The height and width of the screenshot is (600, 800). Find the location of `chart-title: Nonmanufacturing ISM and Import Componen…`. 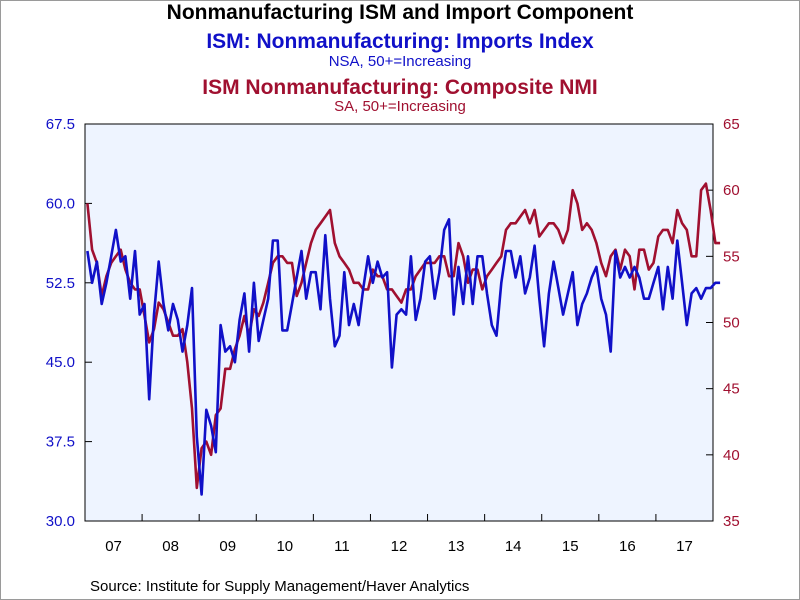

chart-title: Nonmanufacturing ISM and Import Componen… is located at coordinates (400, 12).